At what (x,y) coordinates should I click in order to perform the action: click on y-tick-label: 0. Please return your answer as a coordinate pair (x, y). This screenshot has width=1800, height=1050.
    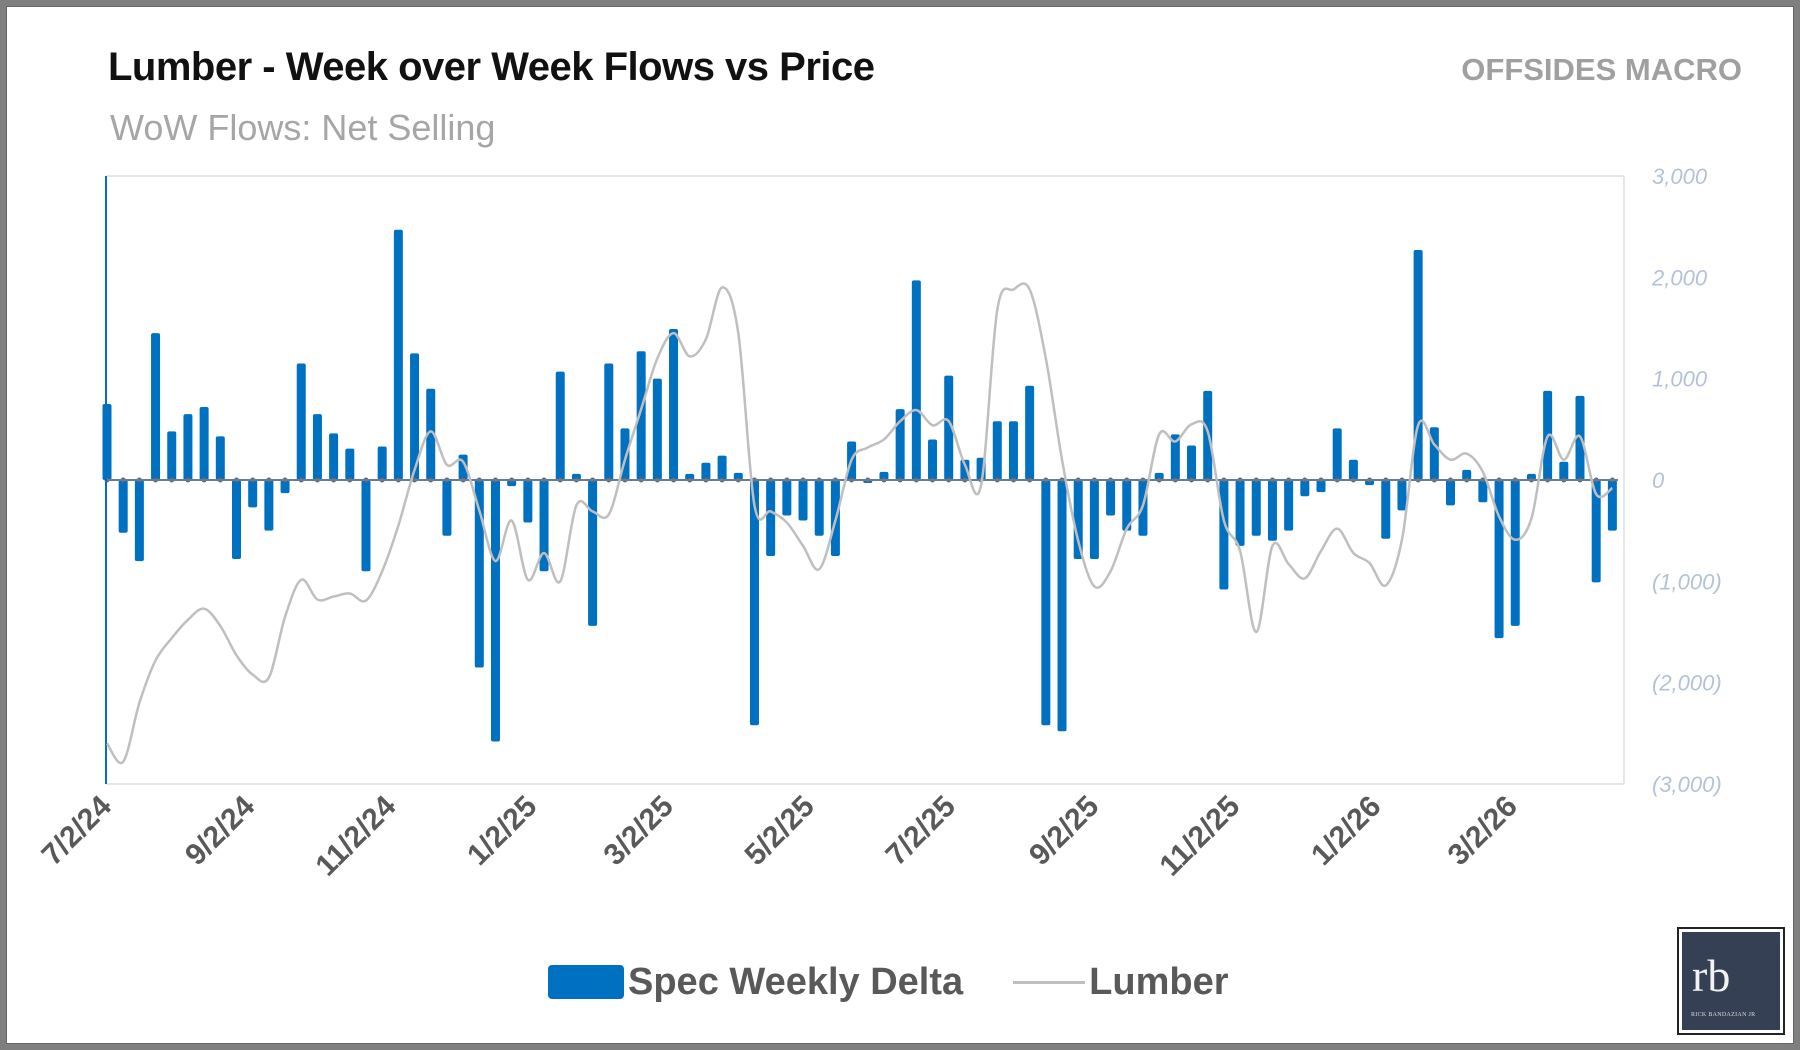
    Looking at the image, I should click on (1658, 480).